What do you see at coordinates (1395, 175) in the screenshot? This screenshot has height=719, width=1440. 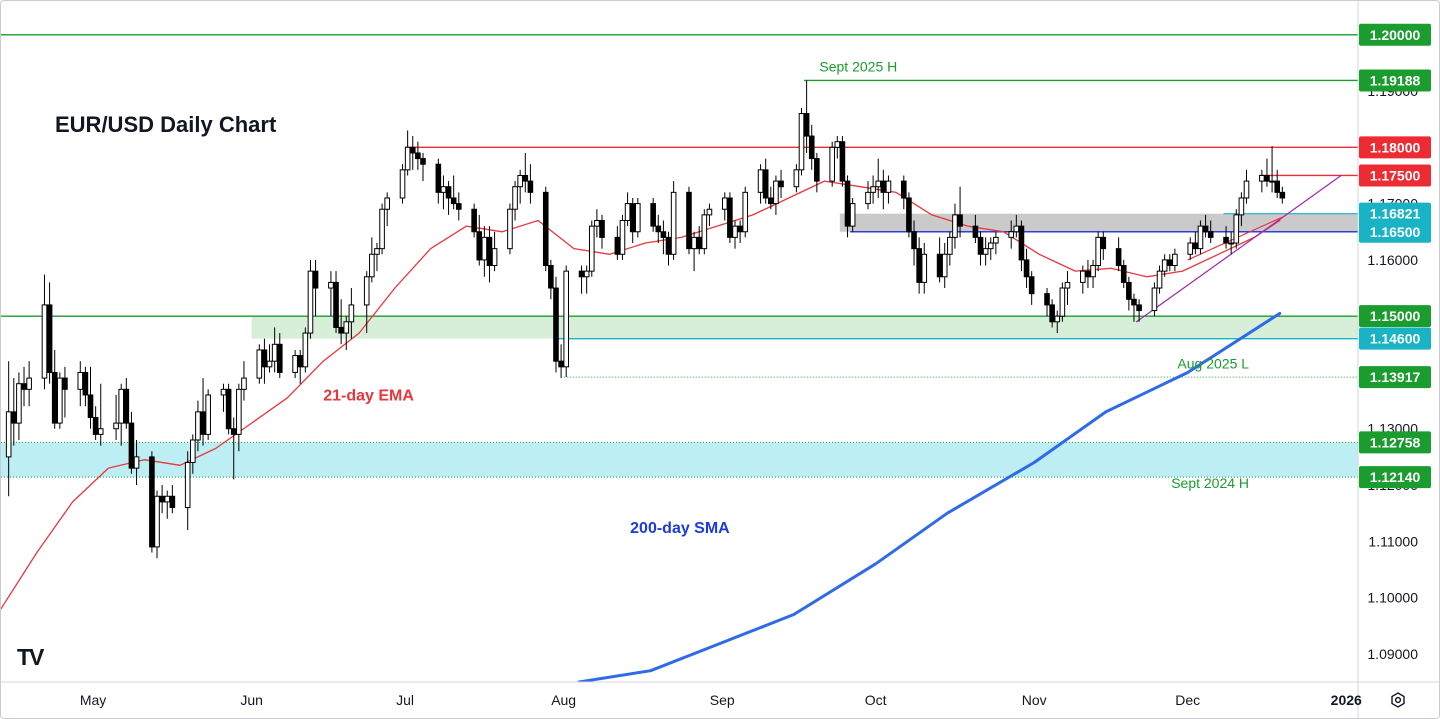 I see `price-label: 1.17500` at bounding box center [1395, 175].